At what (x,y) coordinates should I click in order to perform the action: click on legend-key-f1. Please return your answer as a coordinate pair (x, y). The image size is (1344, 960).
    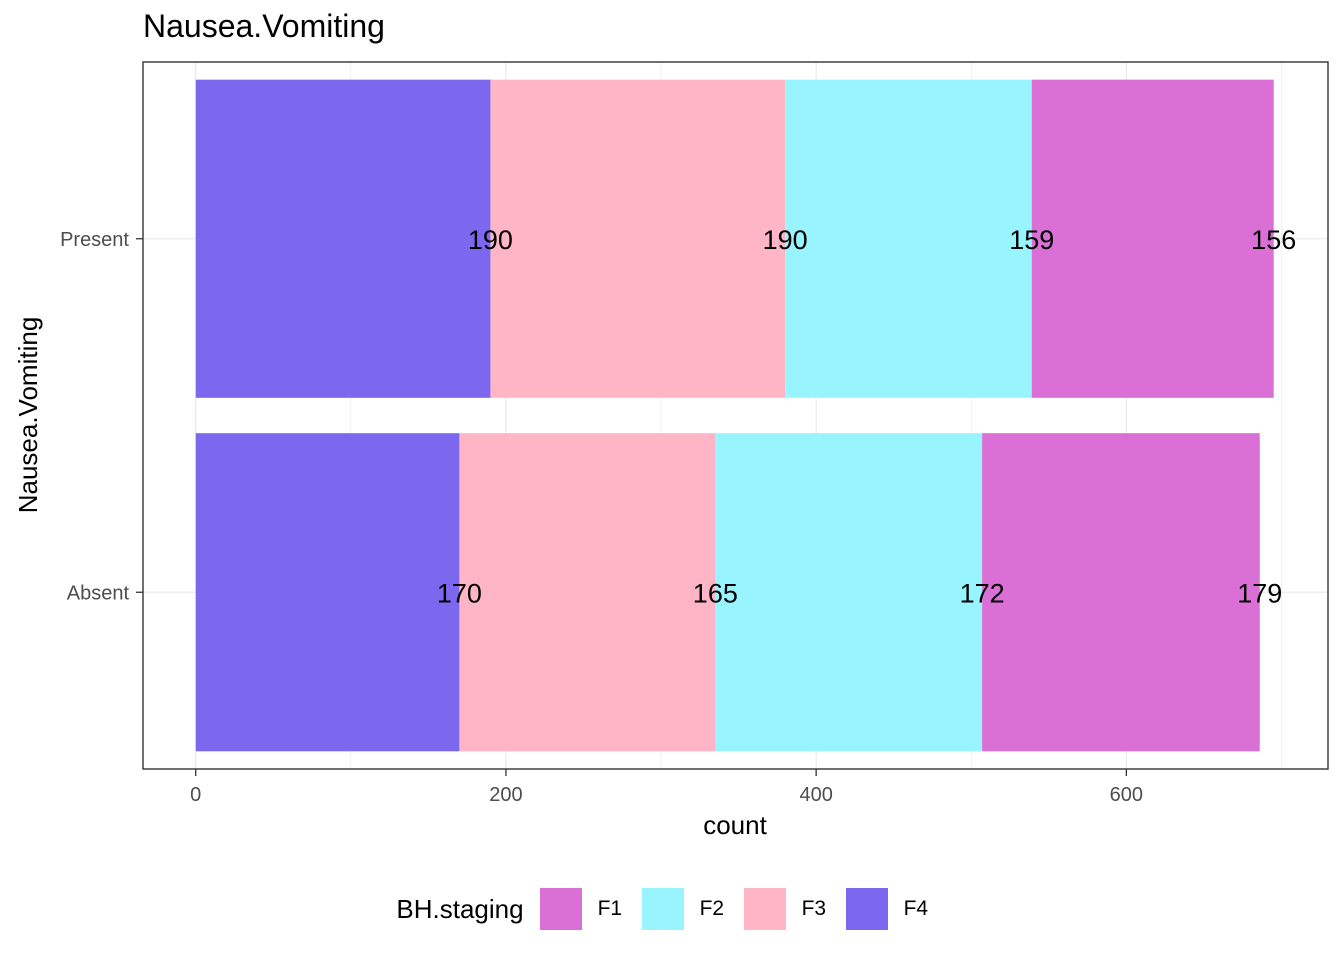
    Looking at the image, I should click on (560, 909).